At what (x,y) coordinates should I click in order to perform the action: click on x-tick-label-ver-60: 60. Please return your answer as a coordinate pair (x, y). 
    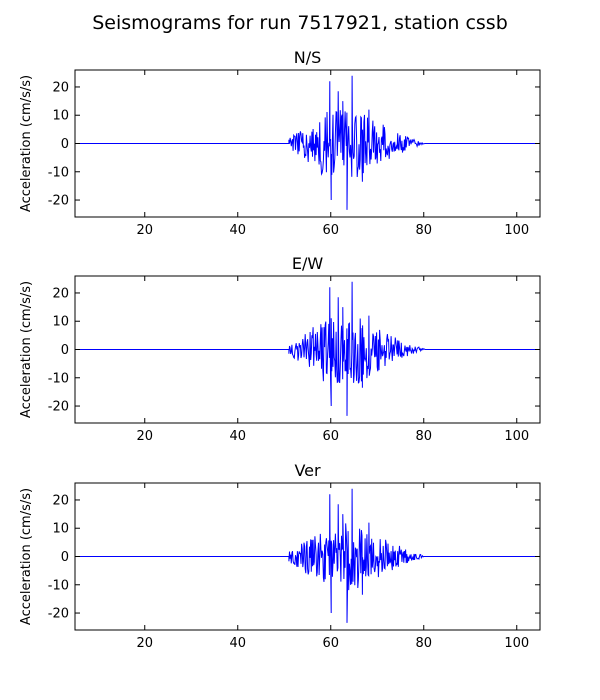
    Looking at the image, I should click on (330, 643).